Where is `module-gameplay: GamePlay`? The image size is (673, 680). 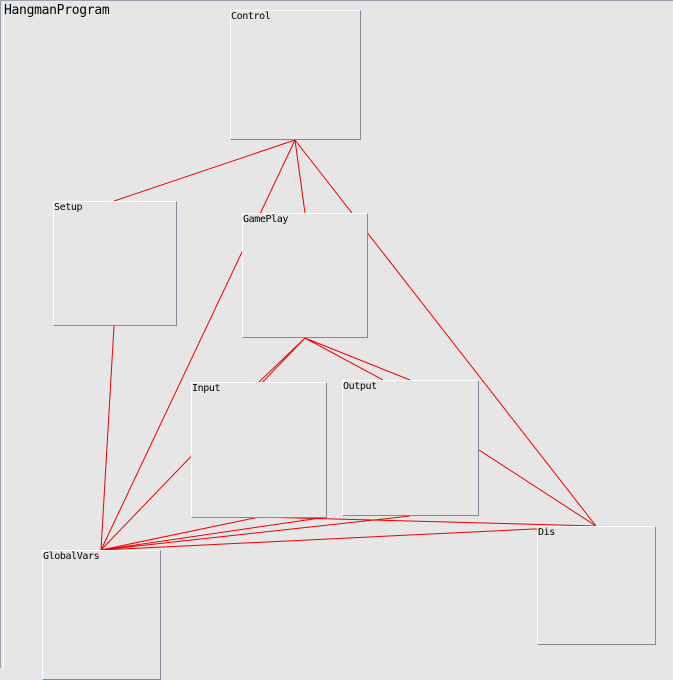
module-gameplay: GamePlay is located at coordinates (305, 275).